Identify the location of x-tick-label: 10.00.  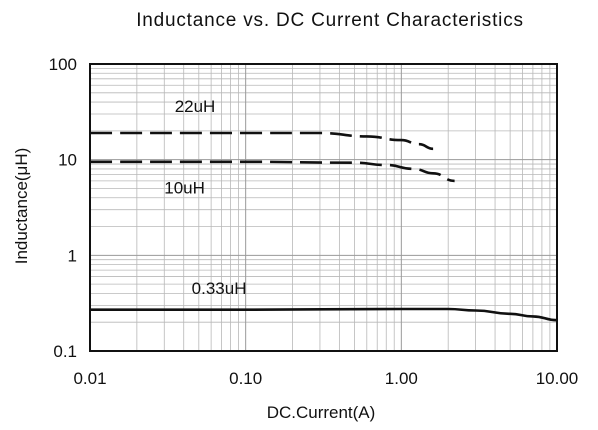
(557, 378).